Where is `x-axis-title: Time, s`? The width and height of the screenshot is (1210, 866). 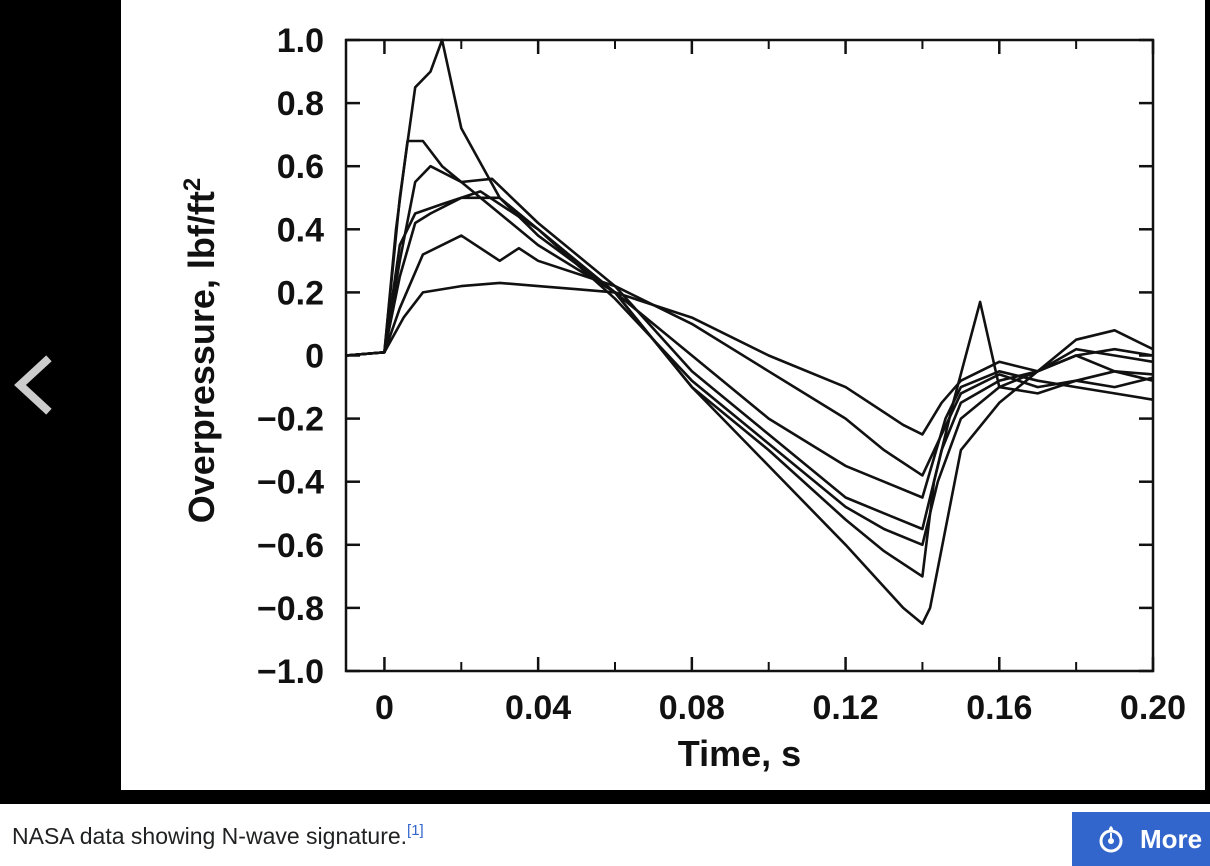
x-axis-title: Time, s is located at coordinates (739, 753).